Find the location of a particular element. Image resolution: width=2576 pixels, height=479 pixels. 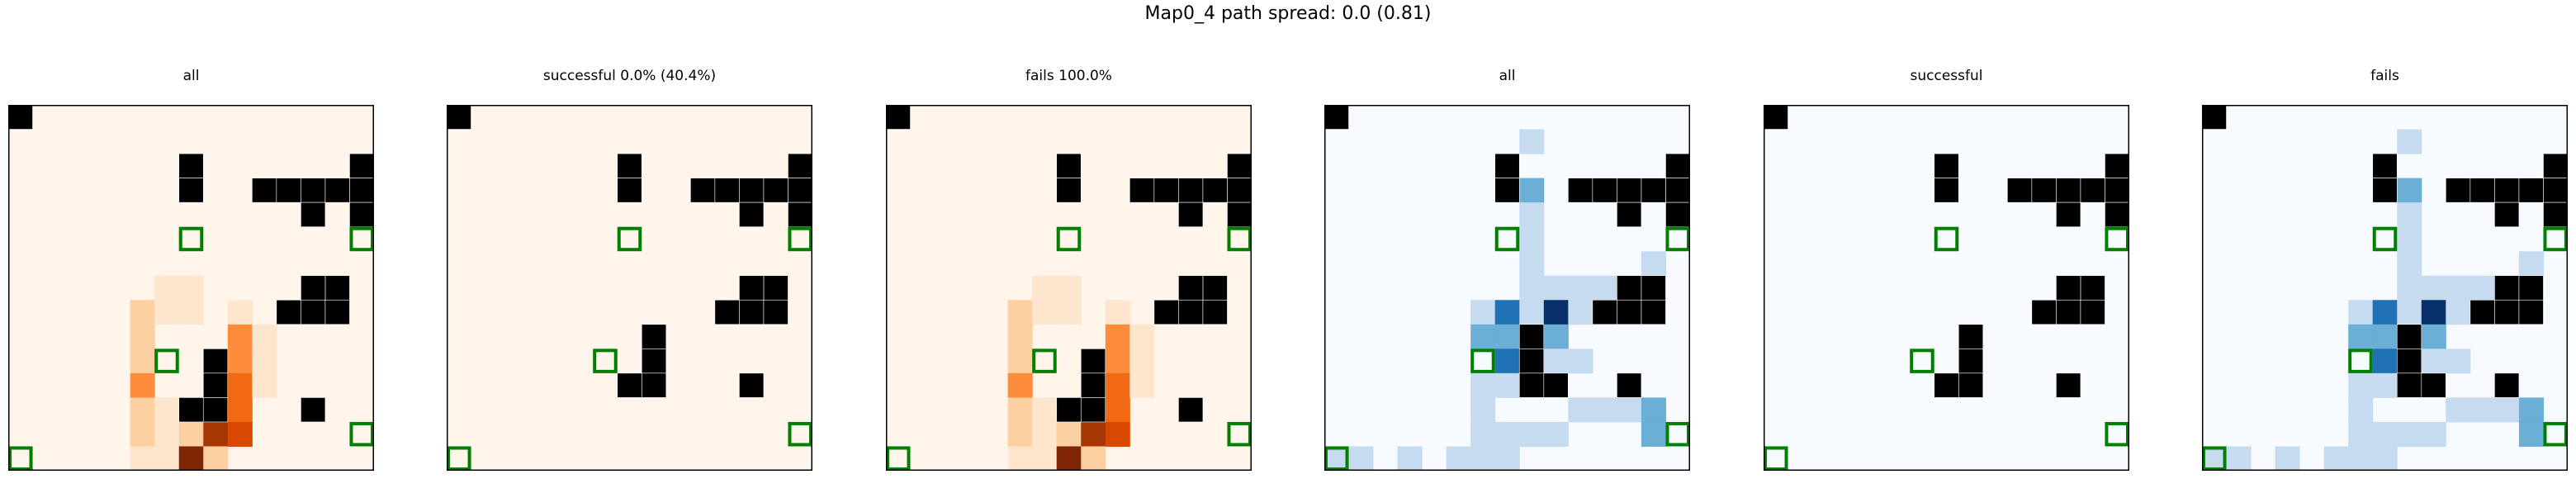

figure-title: Map0_4 path spread: 0.0 (0.81) is located at coordinates (1288, 14).